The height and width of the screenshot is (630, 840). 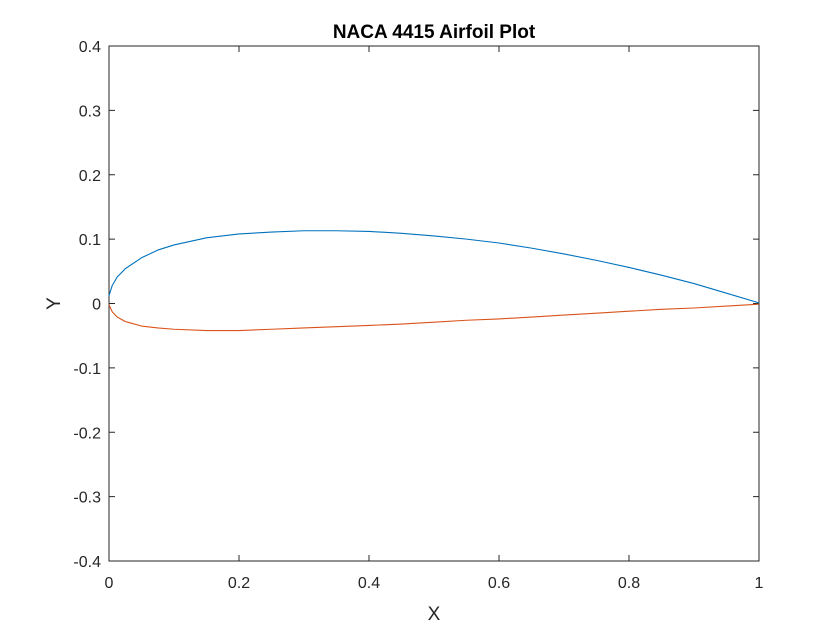 I want to click on y-tick-label: 0.4, so click(x=90, y=47).